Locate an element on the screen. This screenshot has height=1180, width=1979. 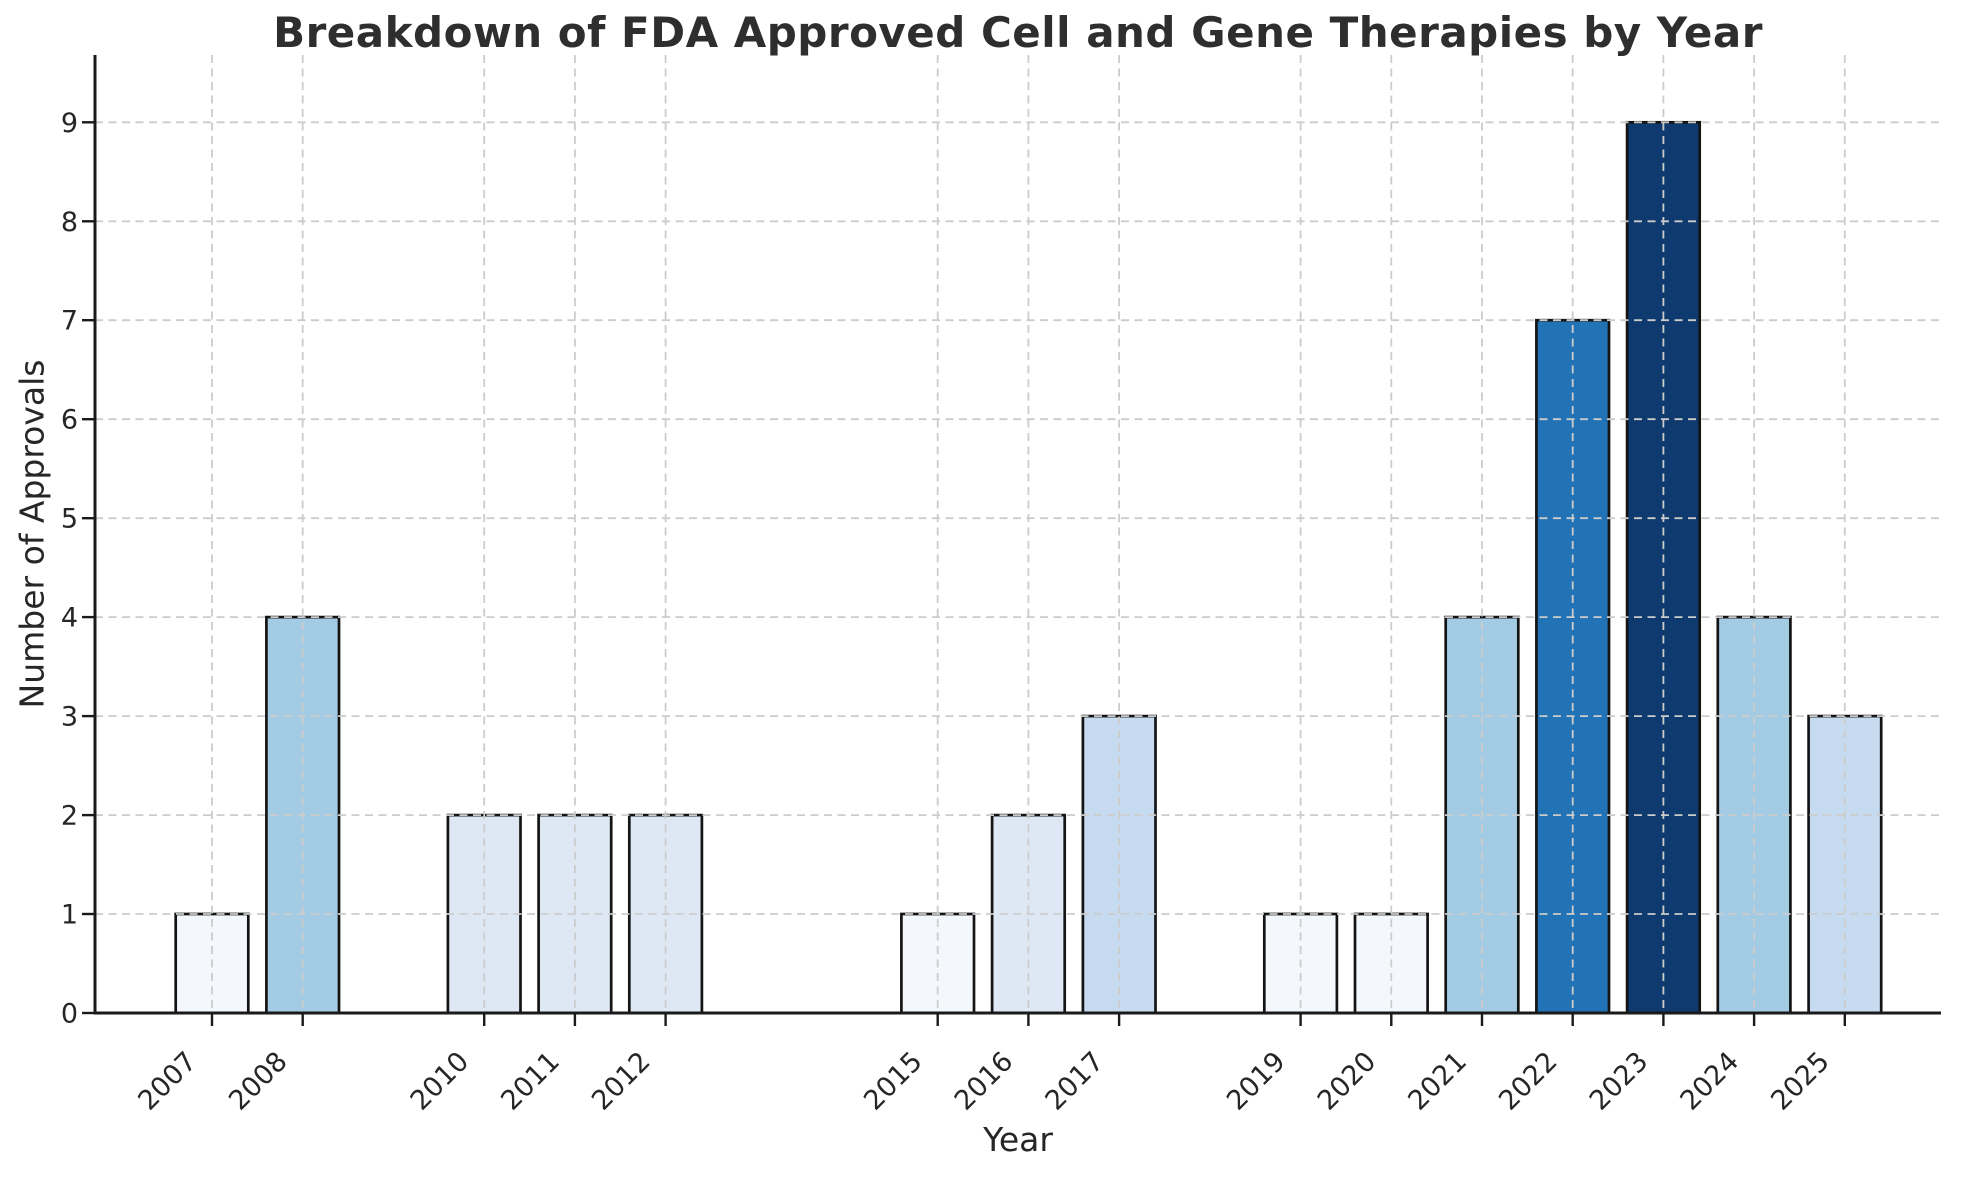
y-tick-label-5: 5 is located at coordinates (69, 519).